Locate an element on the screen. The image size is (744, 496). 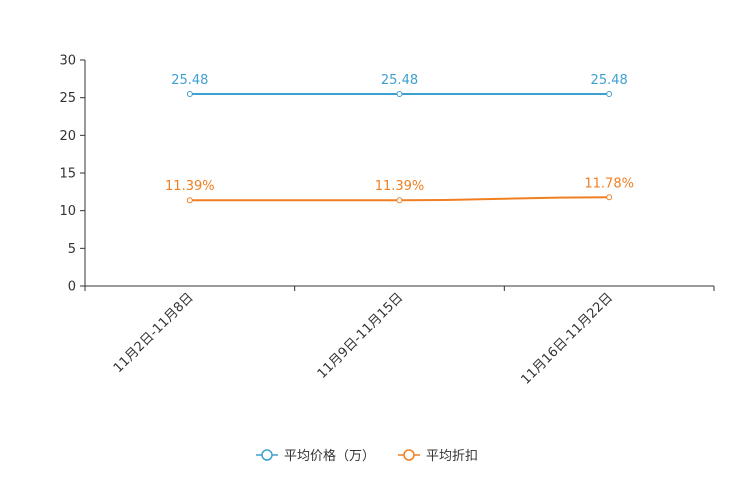
legend-item-0: 平均价格（万） is located at coordinates (315, 456).